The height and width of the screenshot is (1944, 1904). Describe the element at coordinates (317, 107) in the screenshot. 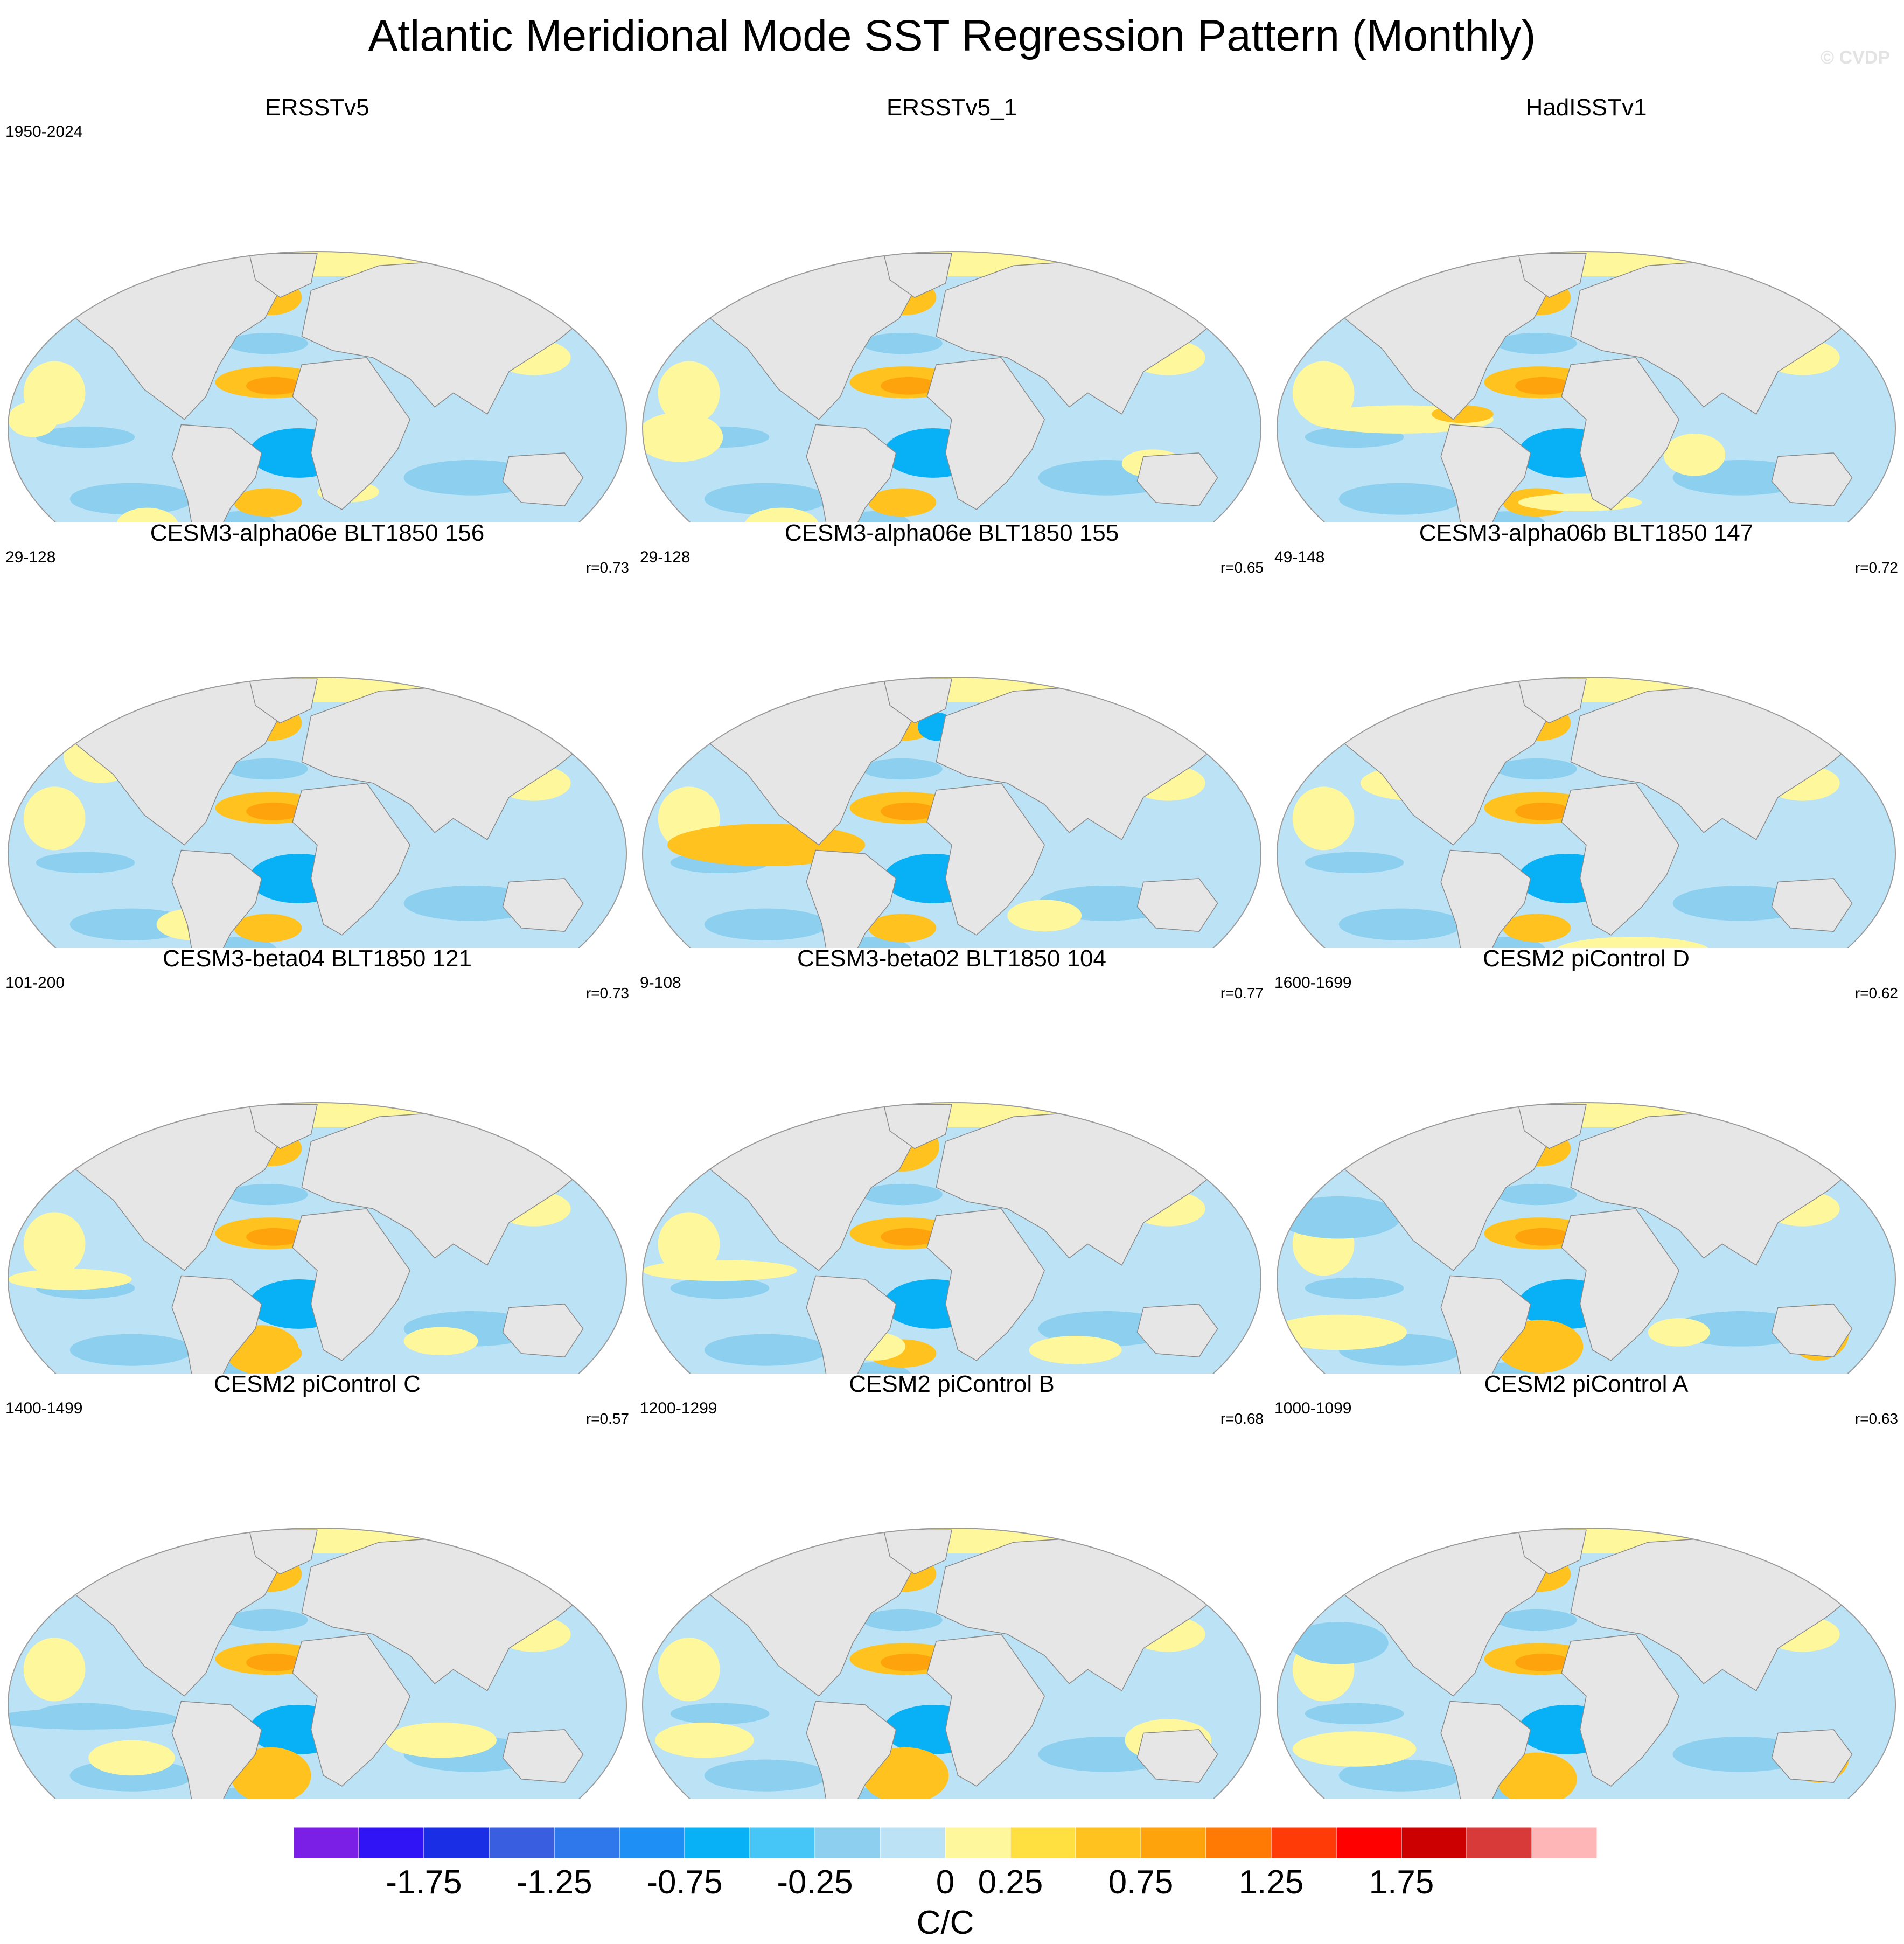

I see `panel-title: ERSSTv5` at that location.